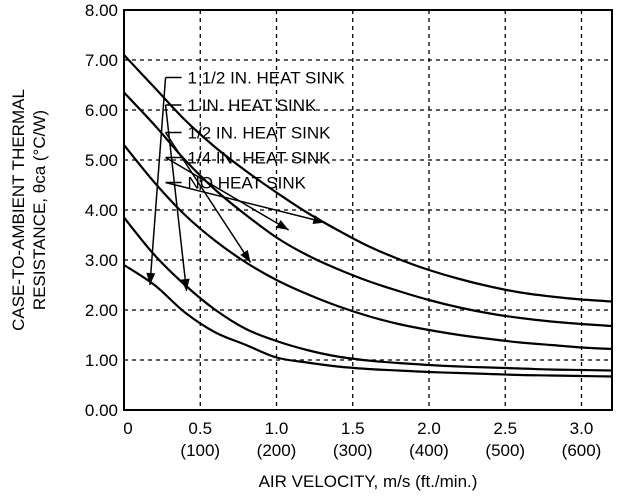 Image resolution: width=626 pixels, height=496 pixels. I want to click on x-tick-sublabel: (300), so click(353, 450).